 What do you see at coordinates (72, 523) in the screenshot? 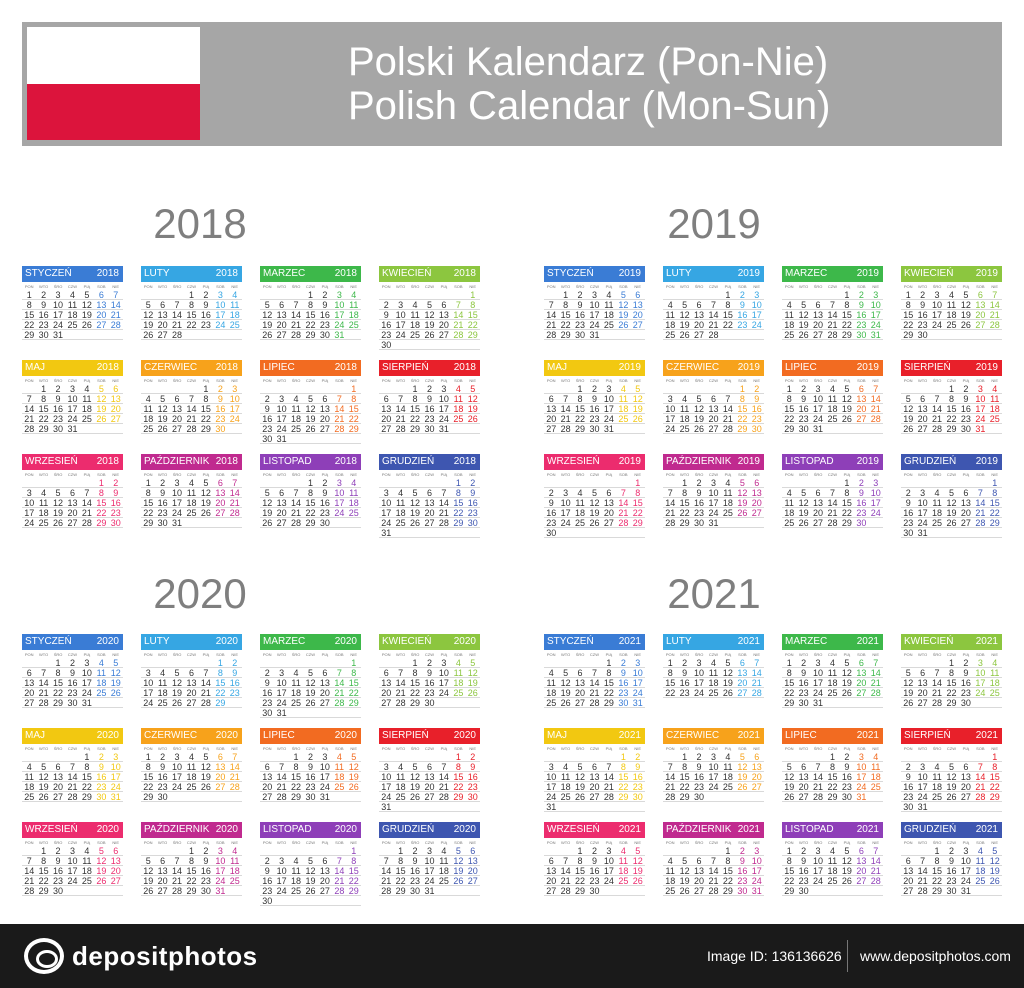
I see `week-row: 24 25 26 27 28 29 30` at bounding box center [72, 523].